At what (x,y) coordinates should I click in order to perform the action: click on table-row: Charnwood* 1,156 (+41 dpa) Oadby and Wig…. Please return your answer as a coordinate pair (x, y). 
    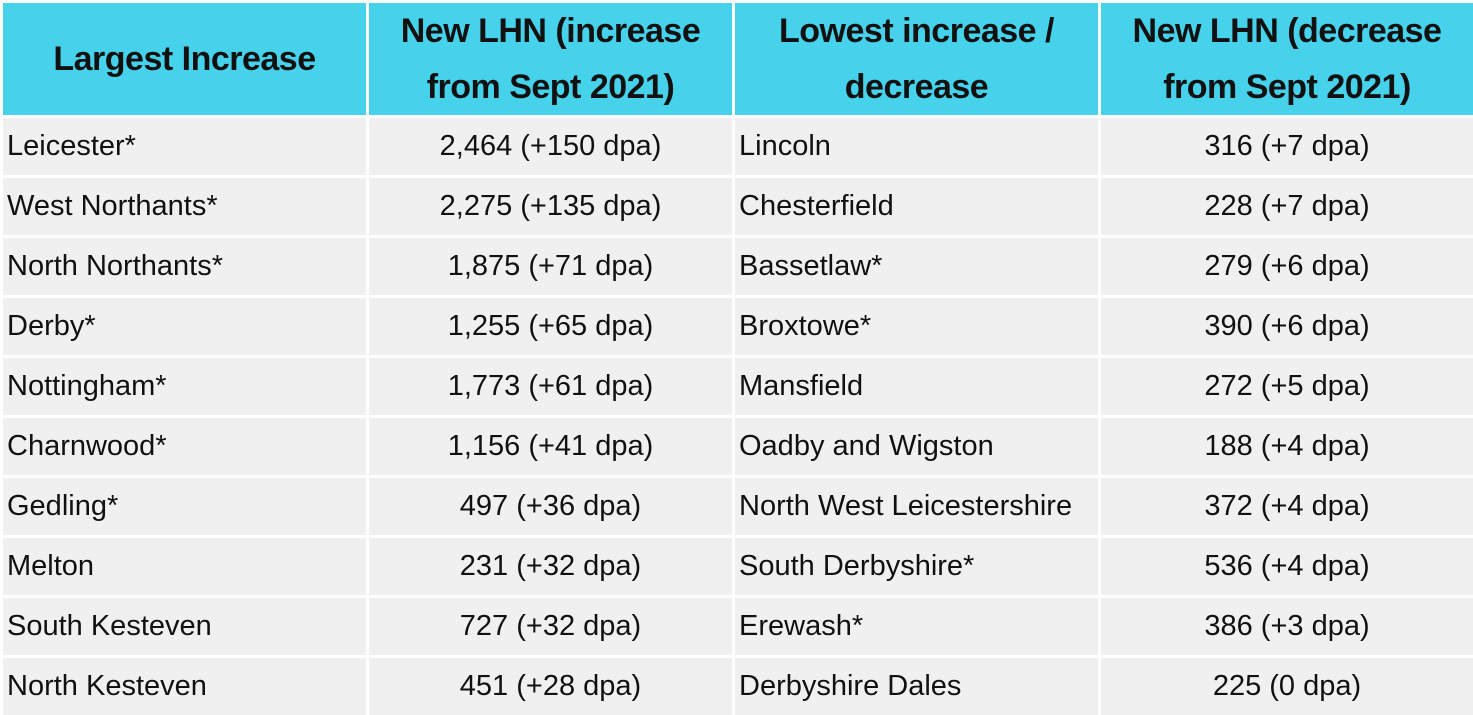
    Looking at the image, I should click on (738, 446).